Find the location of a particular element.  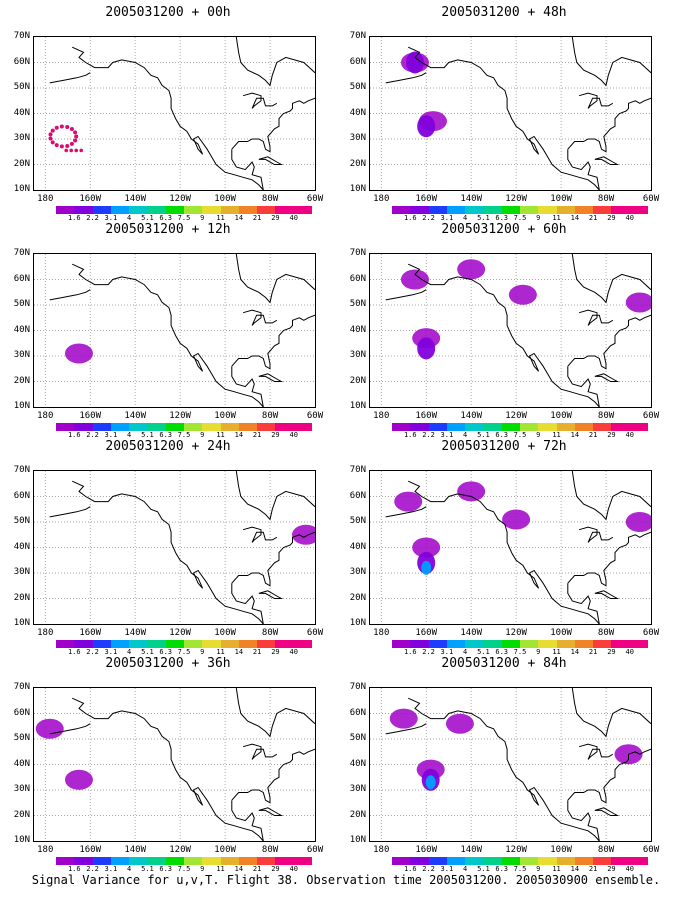

panel-title: 2005031200 + 12h is located at coordinates (168, 229).